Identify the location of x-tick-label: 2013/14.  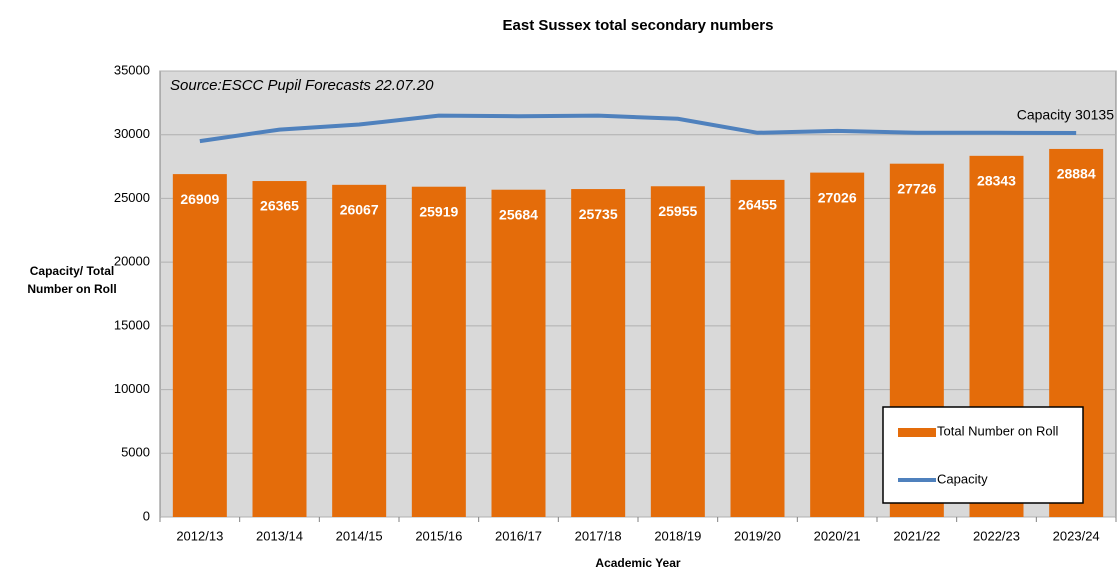
(279, 535).